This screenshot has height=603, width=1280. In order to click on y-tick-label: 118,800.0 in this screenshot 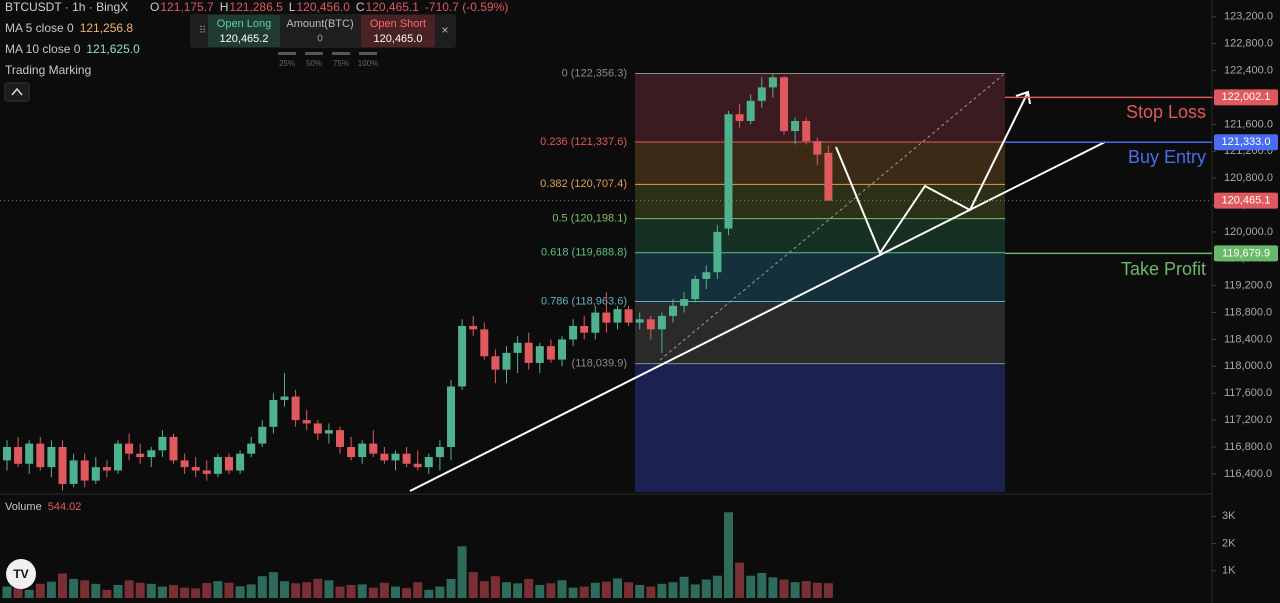, I will do `click(1248, 312)`.